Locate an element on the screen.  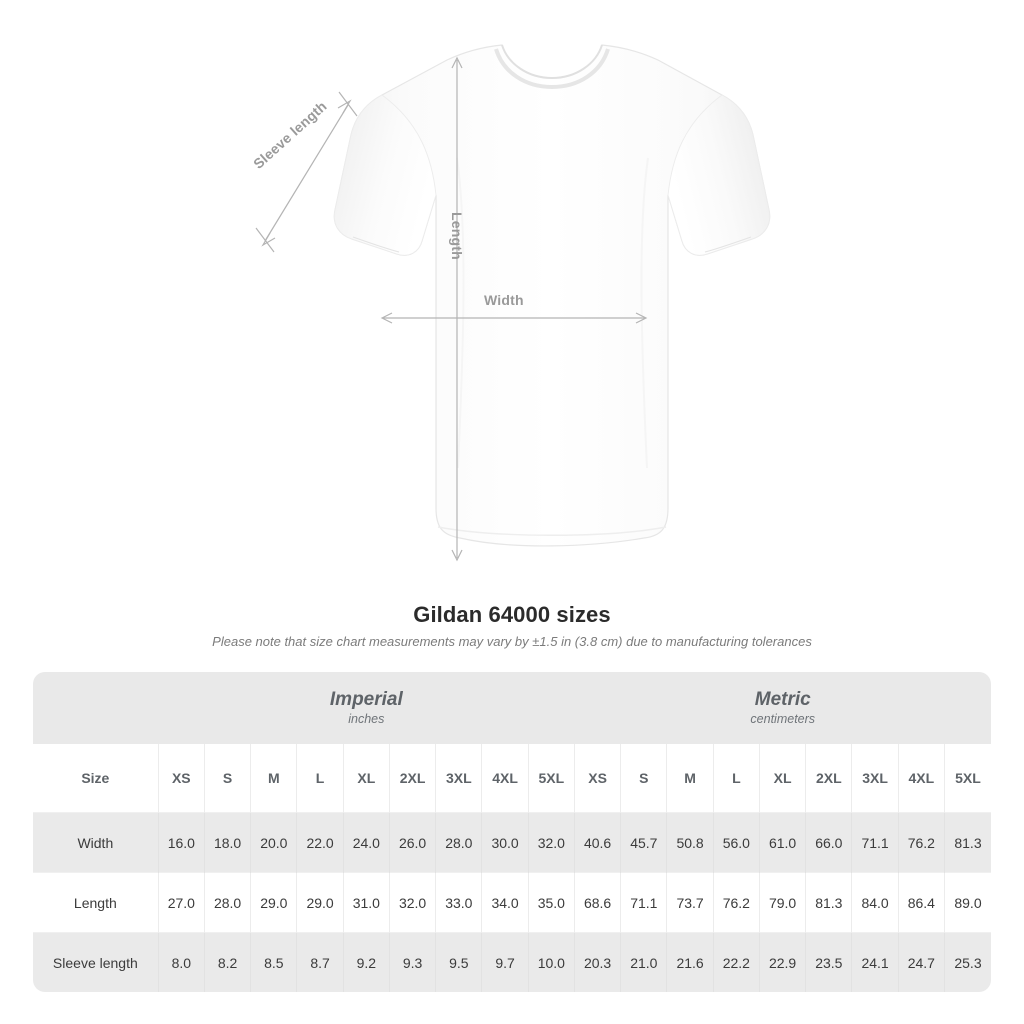
cell-metric-length-4xl: 86.4 is located at coordinates (921, 902).